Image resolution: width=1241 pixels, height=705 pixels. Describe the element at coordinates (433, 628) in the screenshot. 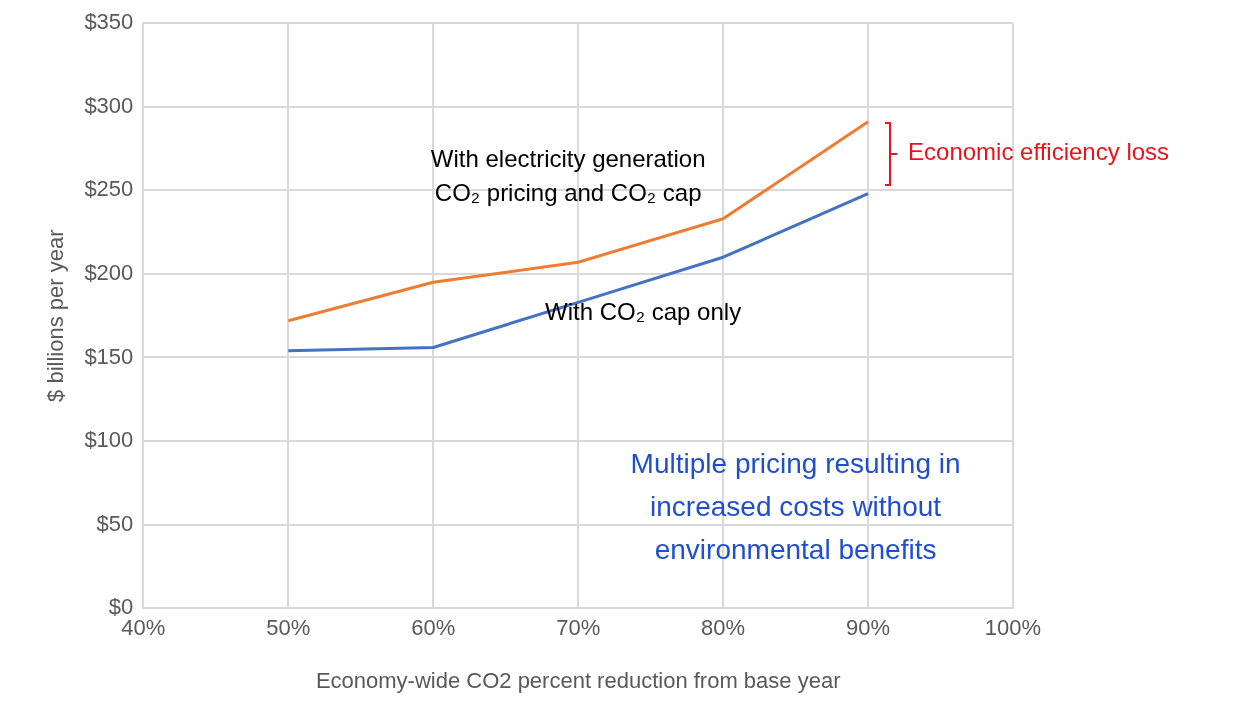

I see `x-tick-label: 60%` at that location.